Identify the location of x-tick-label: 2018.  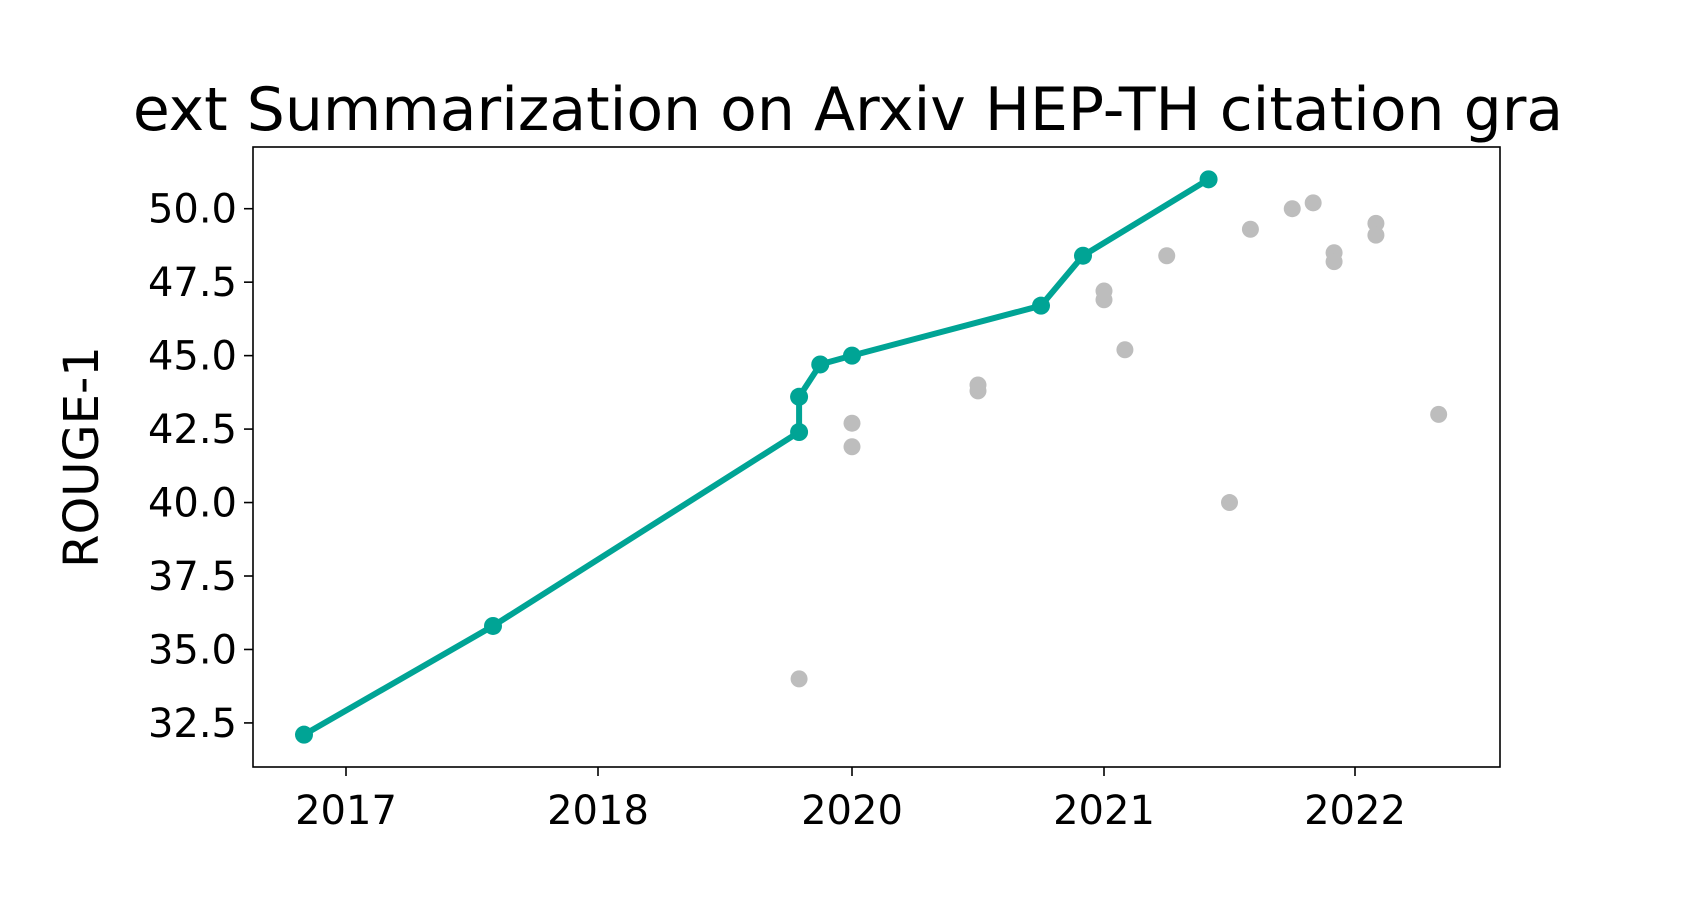
(598, 811).